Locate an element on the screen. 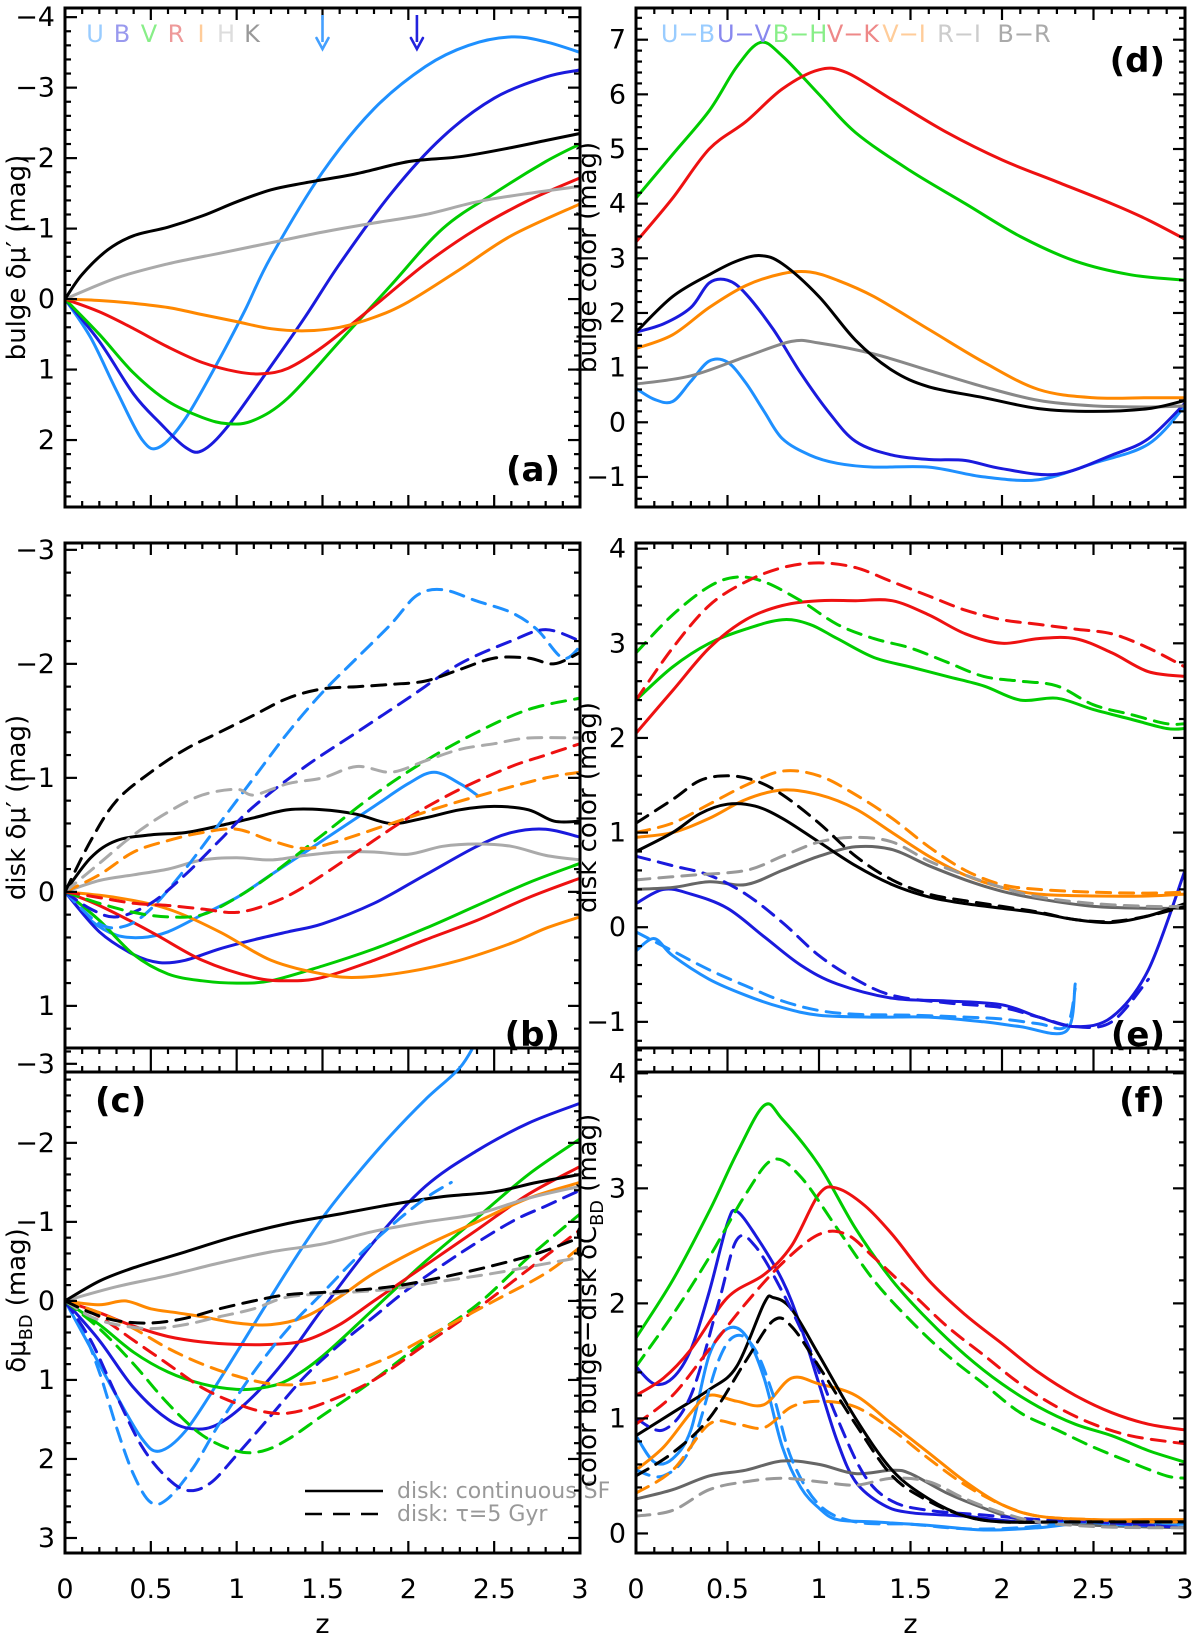 This screenshot has height=1635, width=1200. curve-f-U−B-solid is located at coordinates (910, 1428).